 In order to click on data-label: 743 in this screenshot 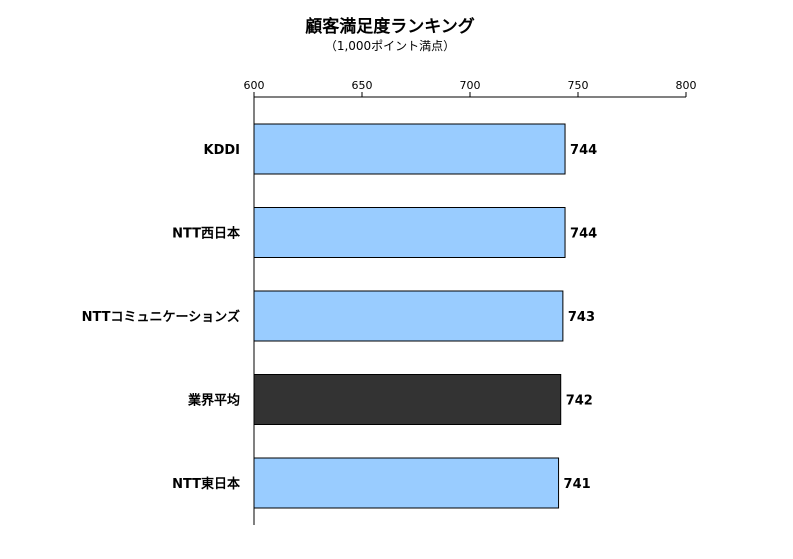, I will do `click(581, 317)`.